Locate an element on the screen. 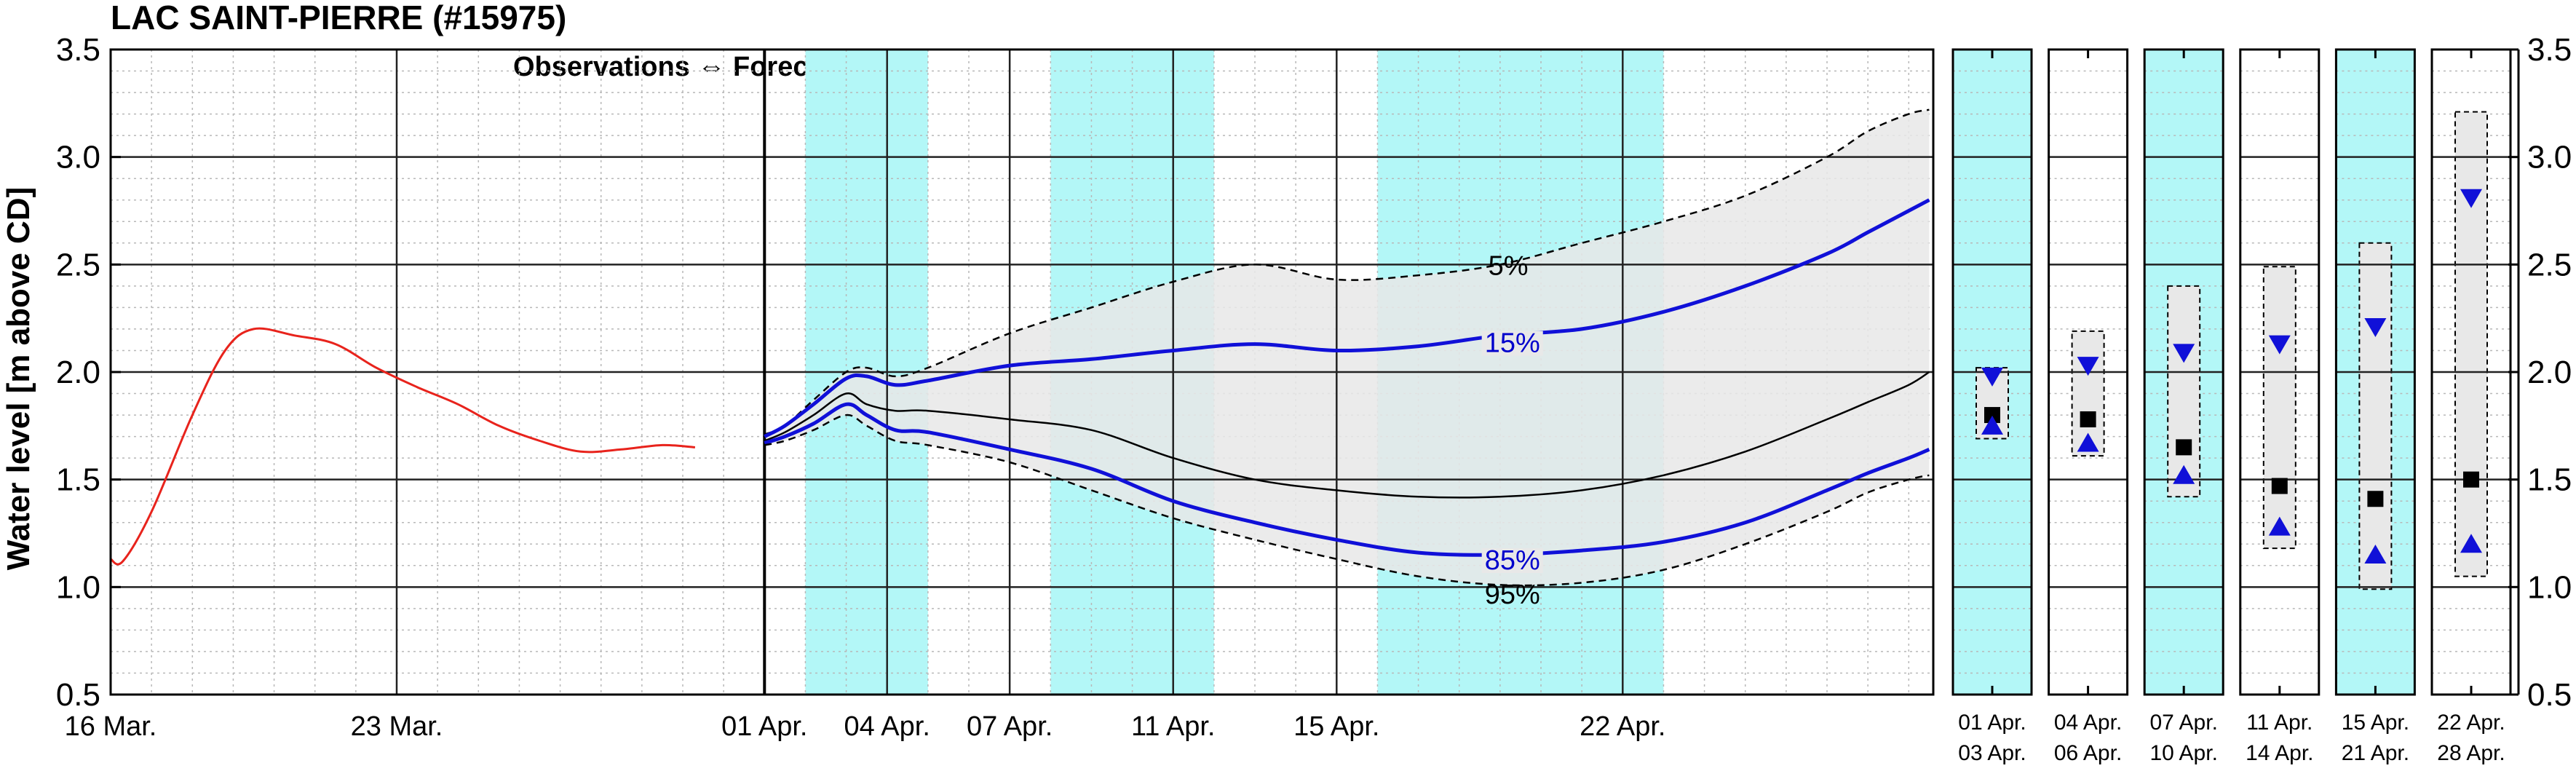 This screenshot has height=771, width=2576. right-y-tick-label: 2.5 is located at coordinates (2549, 264).